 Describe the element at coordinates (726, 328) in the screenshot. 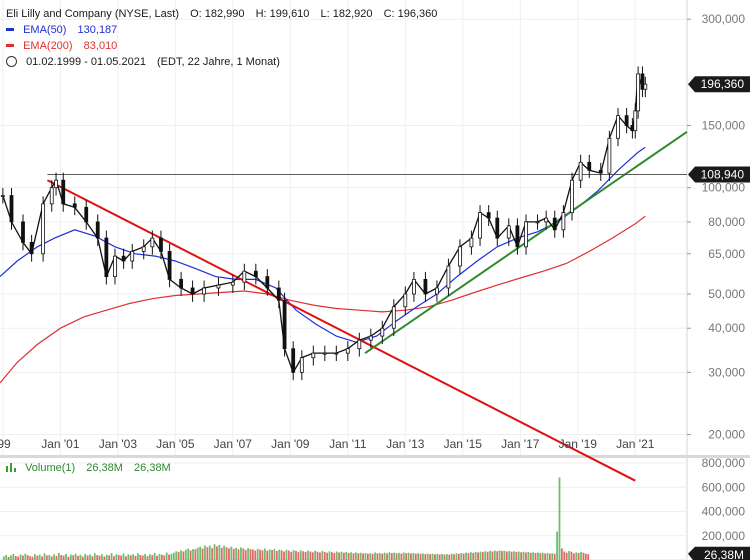

I see `price-tick-label: 40,000` at that location.